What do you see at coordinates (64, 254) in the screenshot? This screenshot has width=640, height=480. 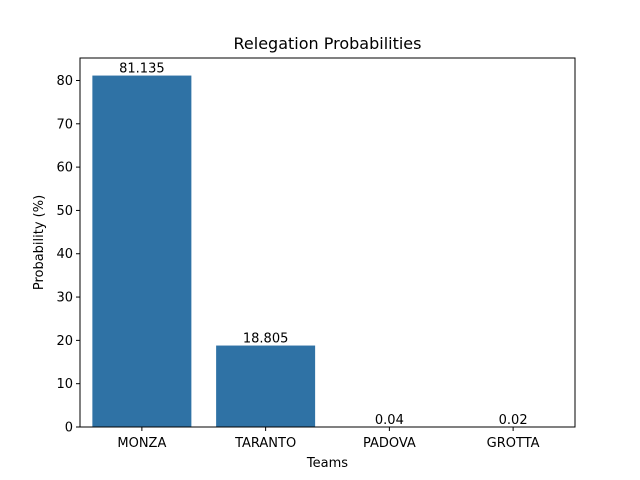 I see `y-tick-label: 40` at bounding box center [64, 254].